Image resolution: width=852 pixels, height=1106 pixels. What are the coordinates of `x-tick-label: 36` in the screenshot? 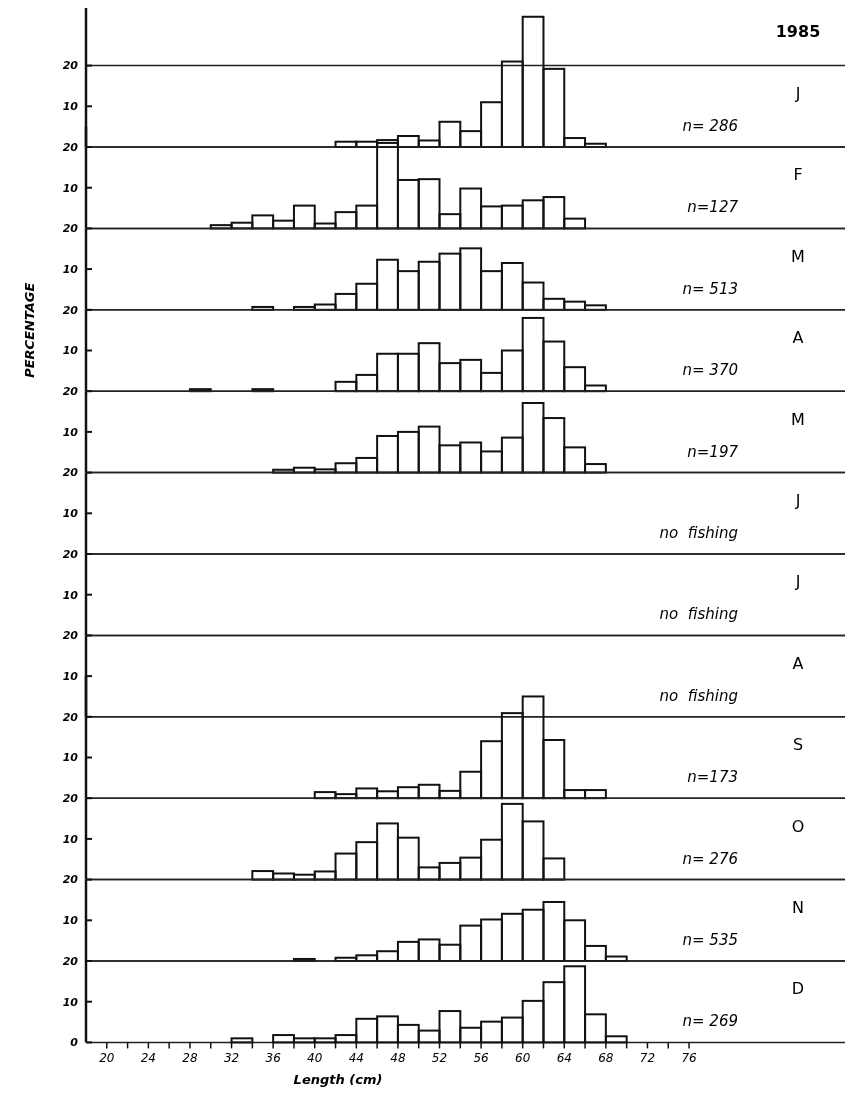 It's located at (273, 1058).